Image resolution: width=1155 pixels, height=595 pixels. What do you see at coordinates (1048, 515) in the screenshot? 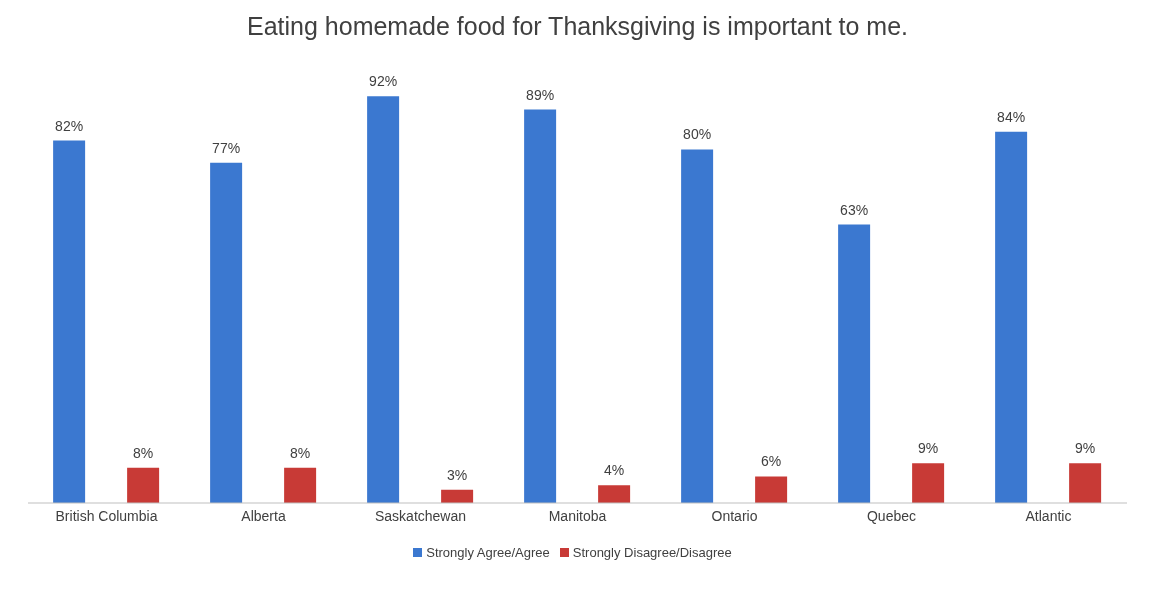
I see `x-tick-label: Atlantic` at bounding box center [1048, 515].